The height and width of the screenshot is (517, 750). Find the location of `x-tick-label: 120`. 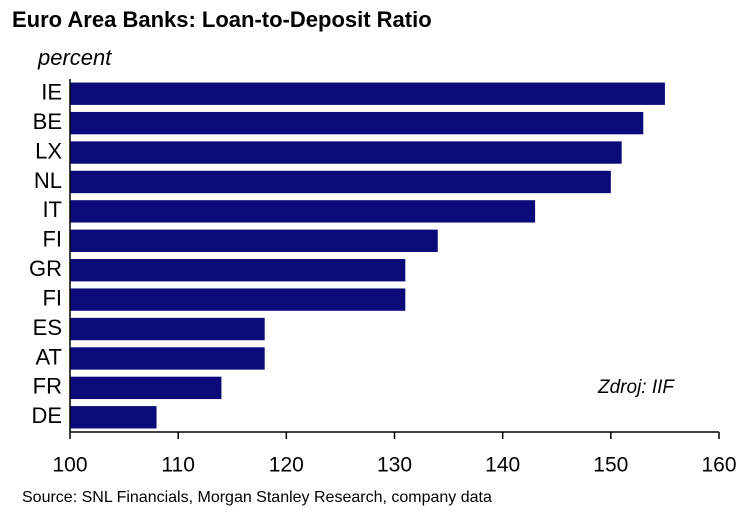

x-tick-label: 120 is located at coordinates (286, 465).